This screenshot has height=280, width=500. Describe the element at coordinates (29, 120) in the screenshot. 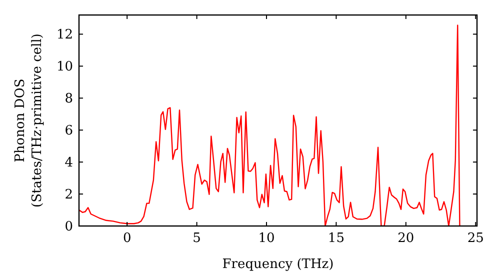

I see `y-axis-title: Phonon DOS (States/THz·primitive cell)` at that location.